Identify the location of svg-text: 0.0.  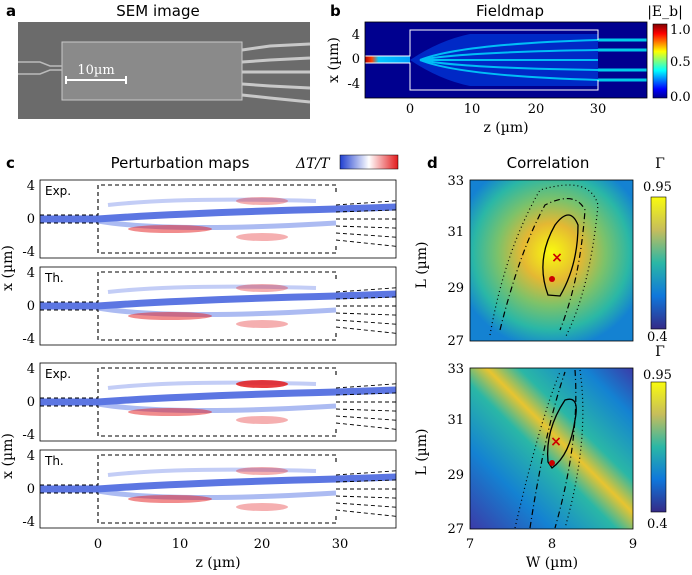
(680, 97).